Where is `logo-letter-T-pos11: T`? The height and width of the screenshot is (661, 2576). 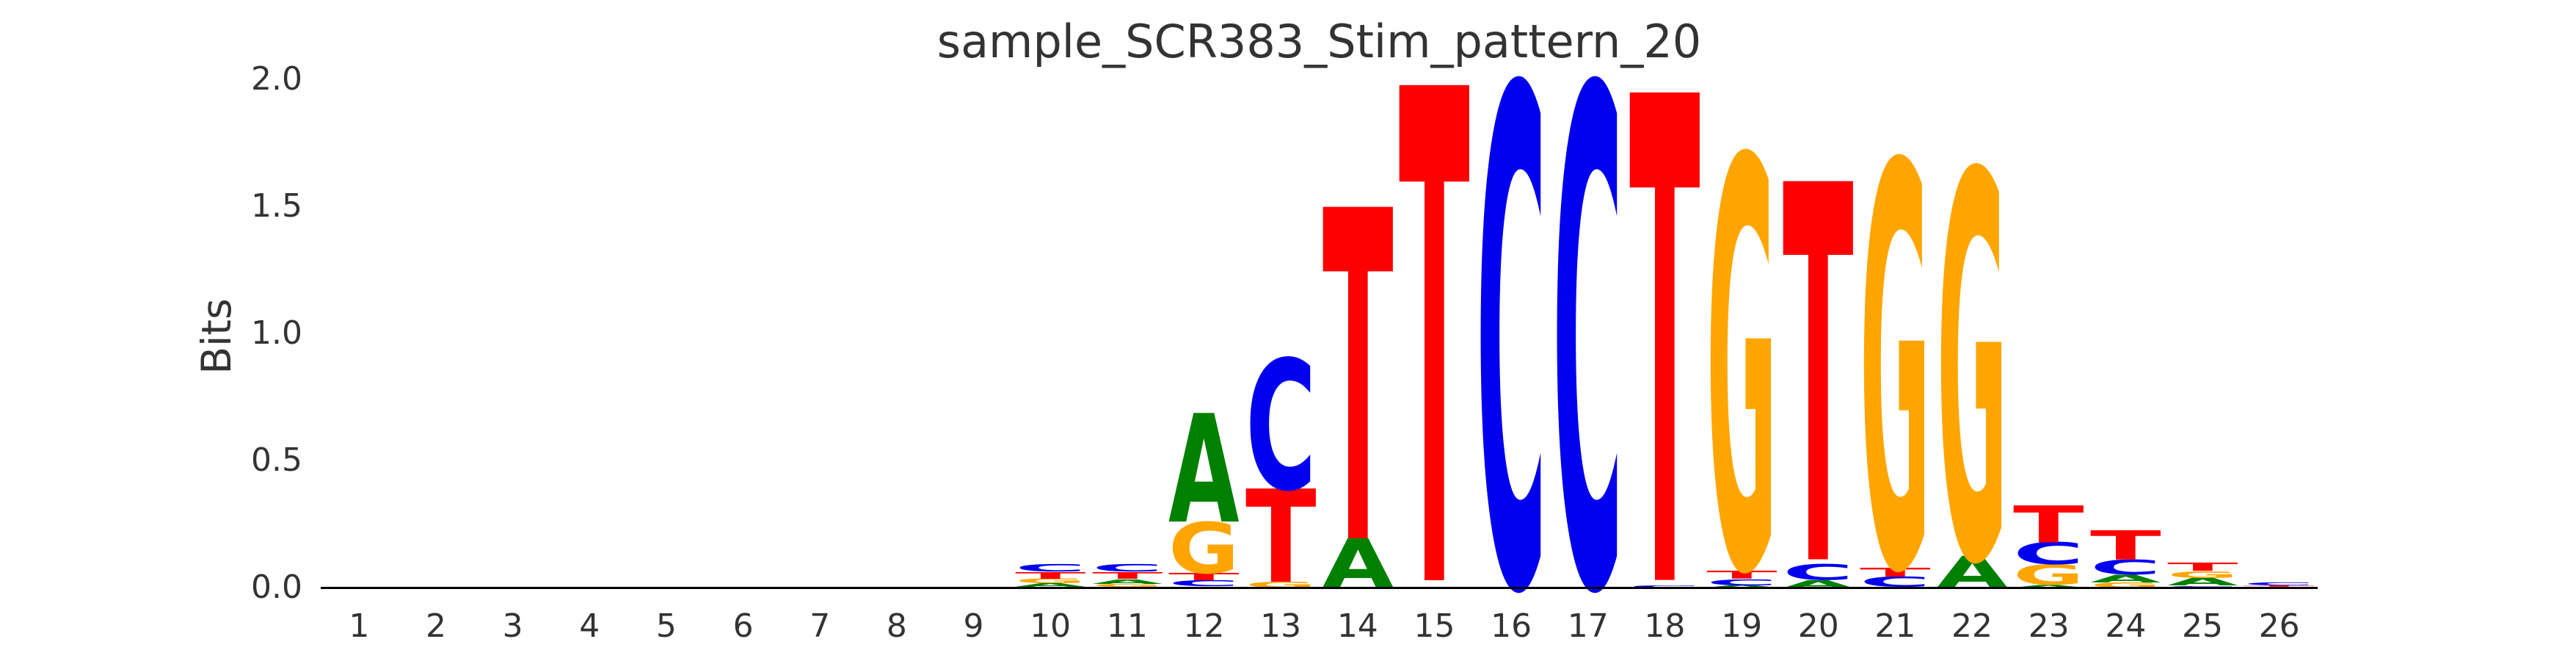 logo-letter-T-pos11: T is located at coordinates (1127, 576).